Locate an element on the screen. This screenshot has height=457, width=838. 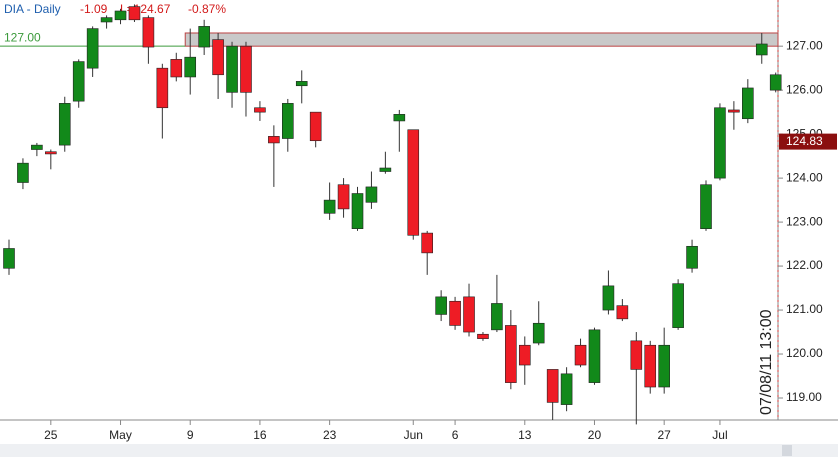
last-price-tag is located at coordinates (808, 141).